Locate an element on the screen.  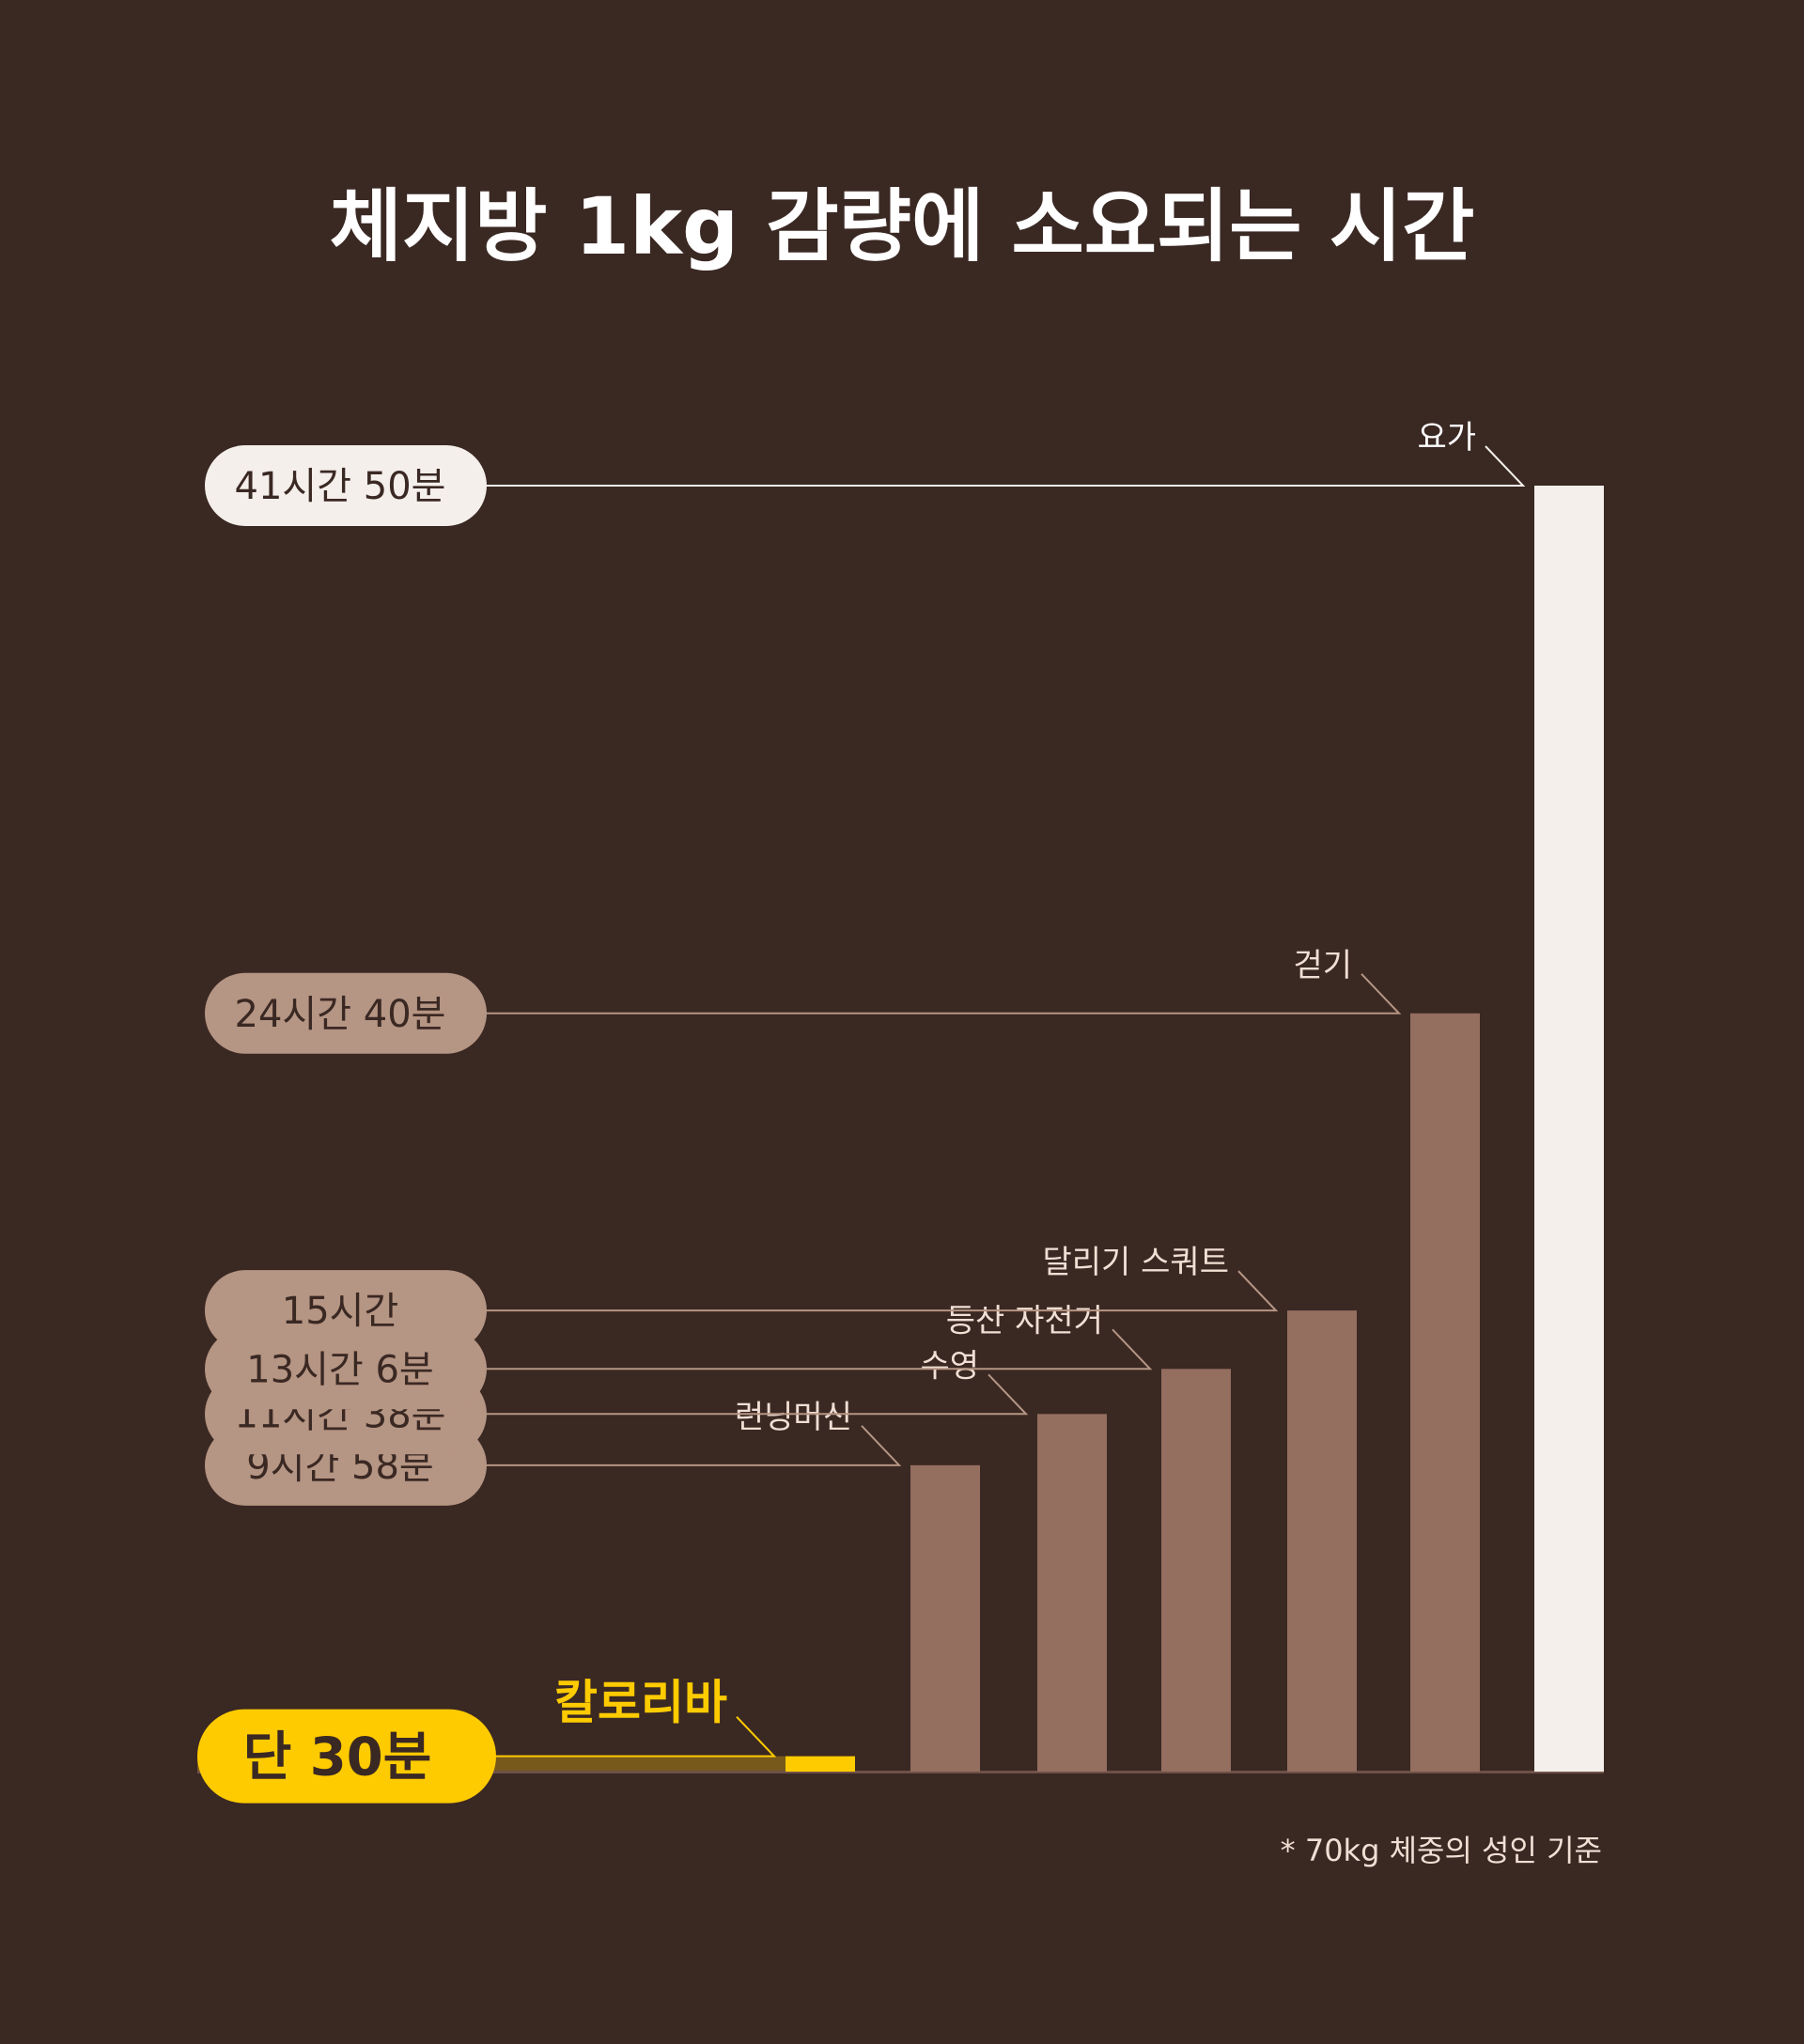
category-label: 칼로리바 is located at coordinates (640, 1703).